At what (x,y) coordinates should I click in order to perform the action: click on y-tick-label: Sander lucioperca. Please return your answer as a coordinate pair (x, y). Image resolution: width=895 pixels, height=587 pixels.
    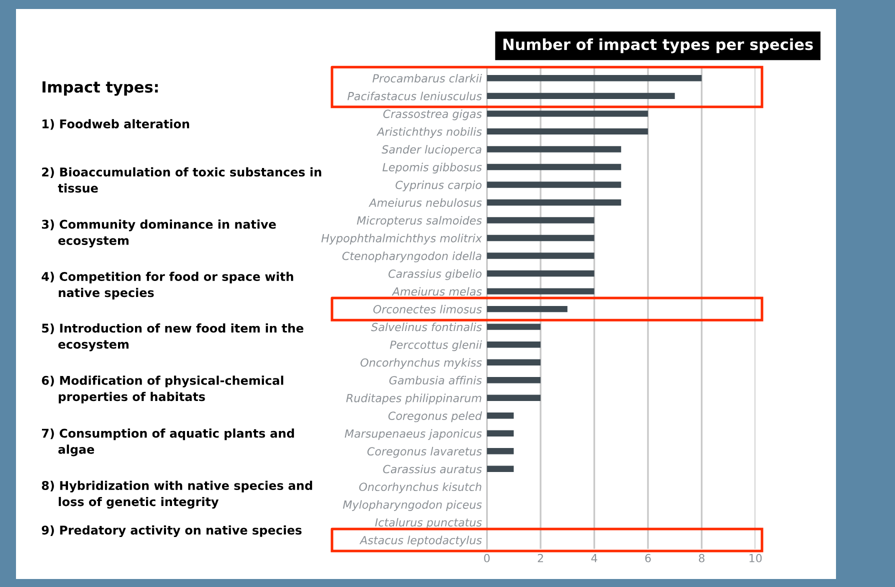
    Looking at the image, I should click on (432, 150).